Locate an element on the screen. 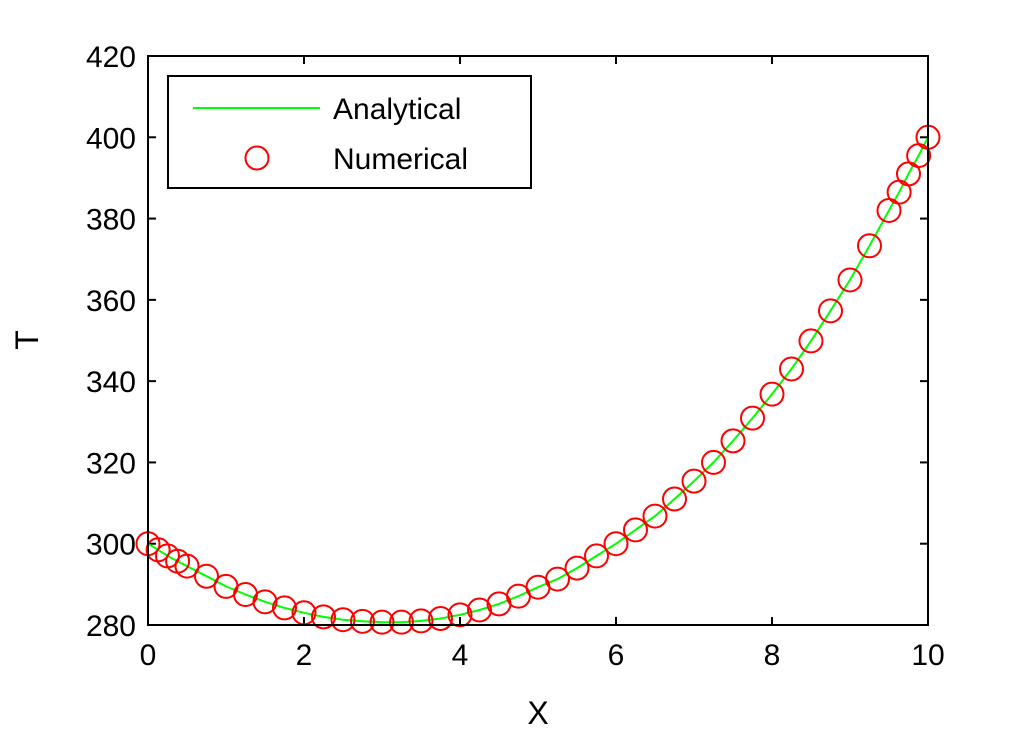  y-tick-label: 380 is located at coordinates (111, 220).